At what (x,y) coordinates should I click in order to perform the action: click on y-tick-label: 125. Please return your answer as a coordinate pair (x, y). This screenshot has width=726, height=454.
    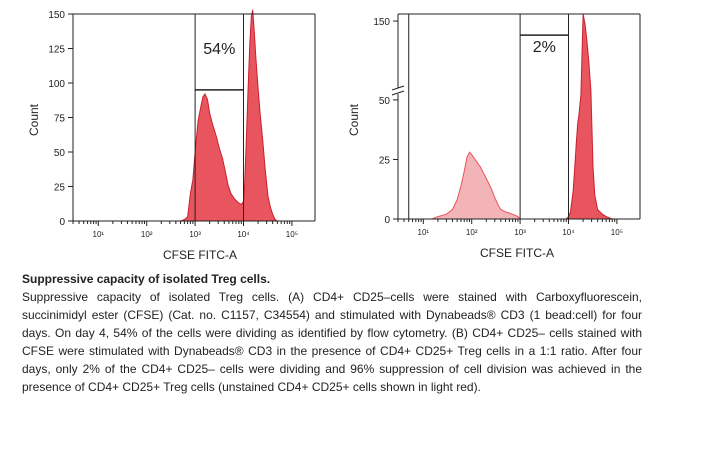
    Looking at the image, I should click on (56, 50).